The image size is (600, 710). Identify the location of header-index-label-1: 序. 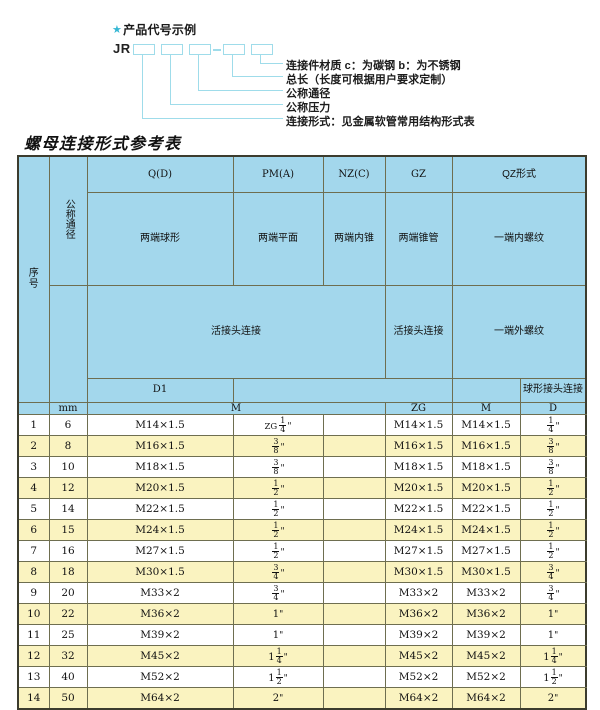
(33, 273).